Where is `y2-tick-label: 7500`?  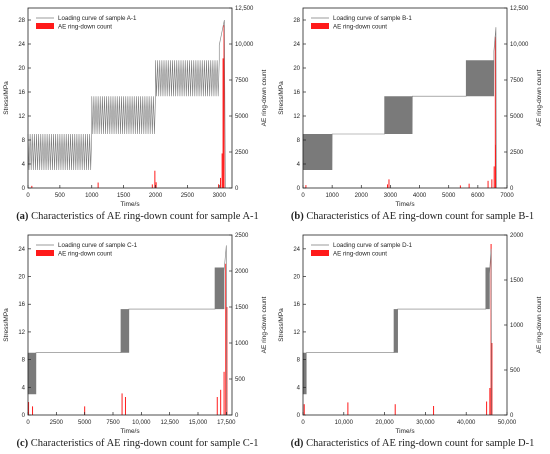
y2-tick-label: 7500 is located at coordinates (242, 81).